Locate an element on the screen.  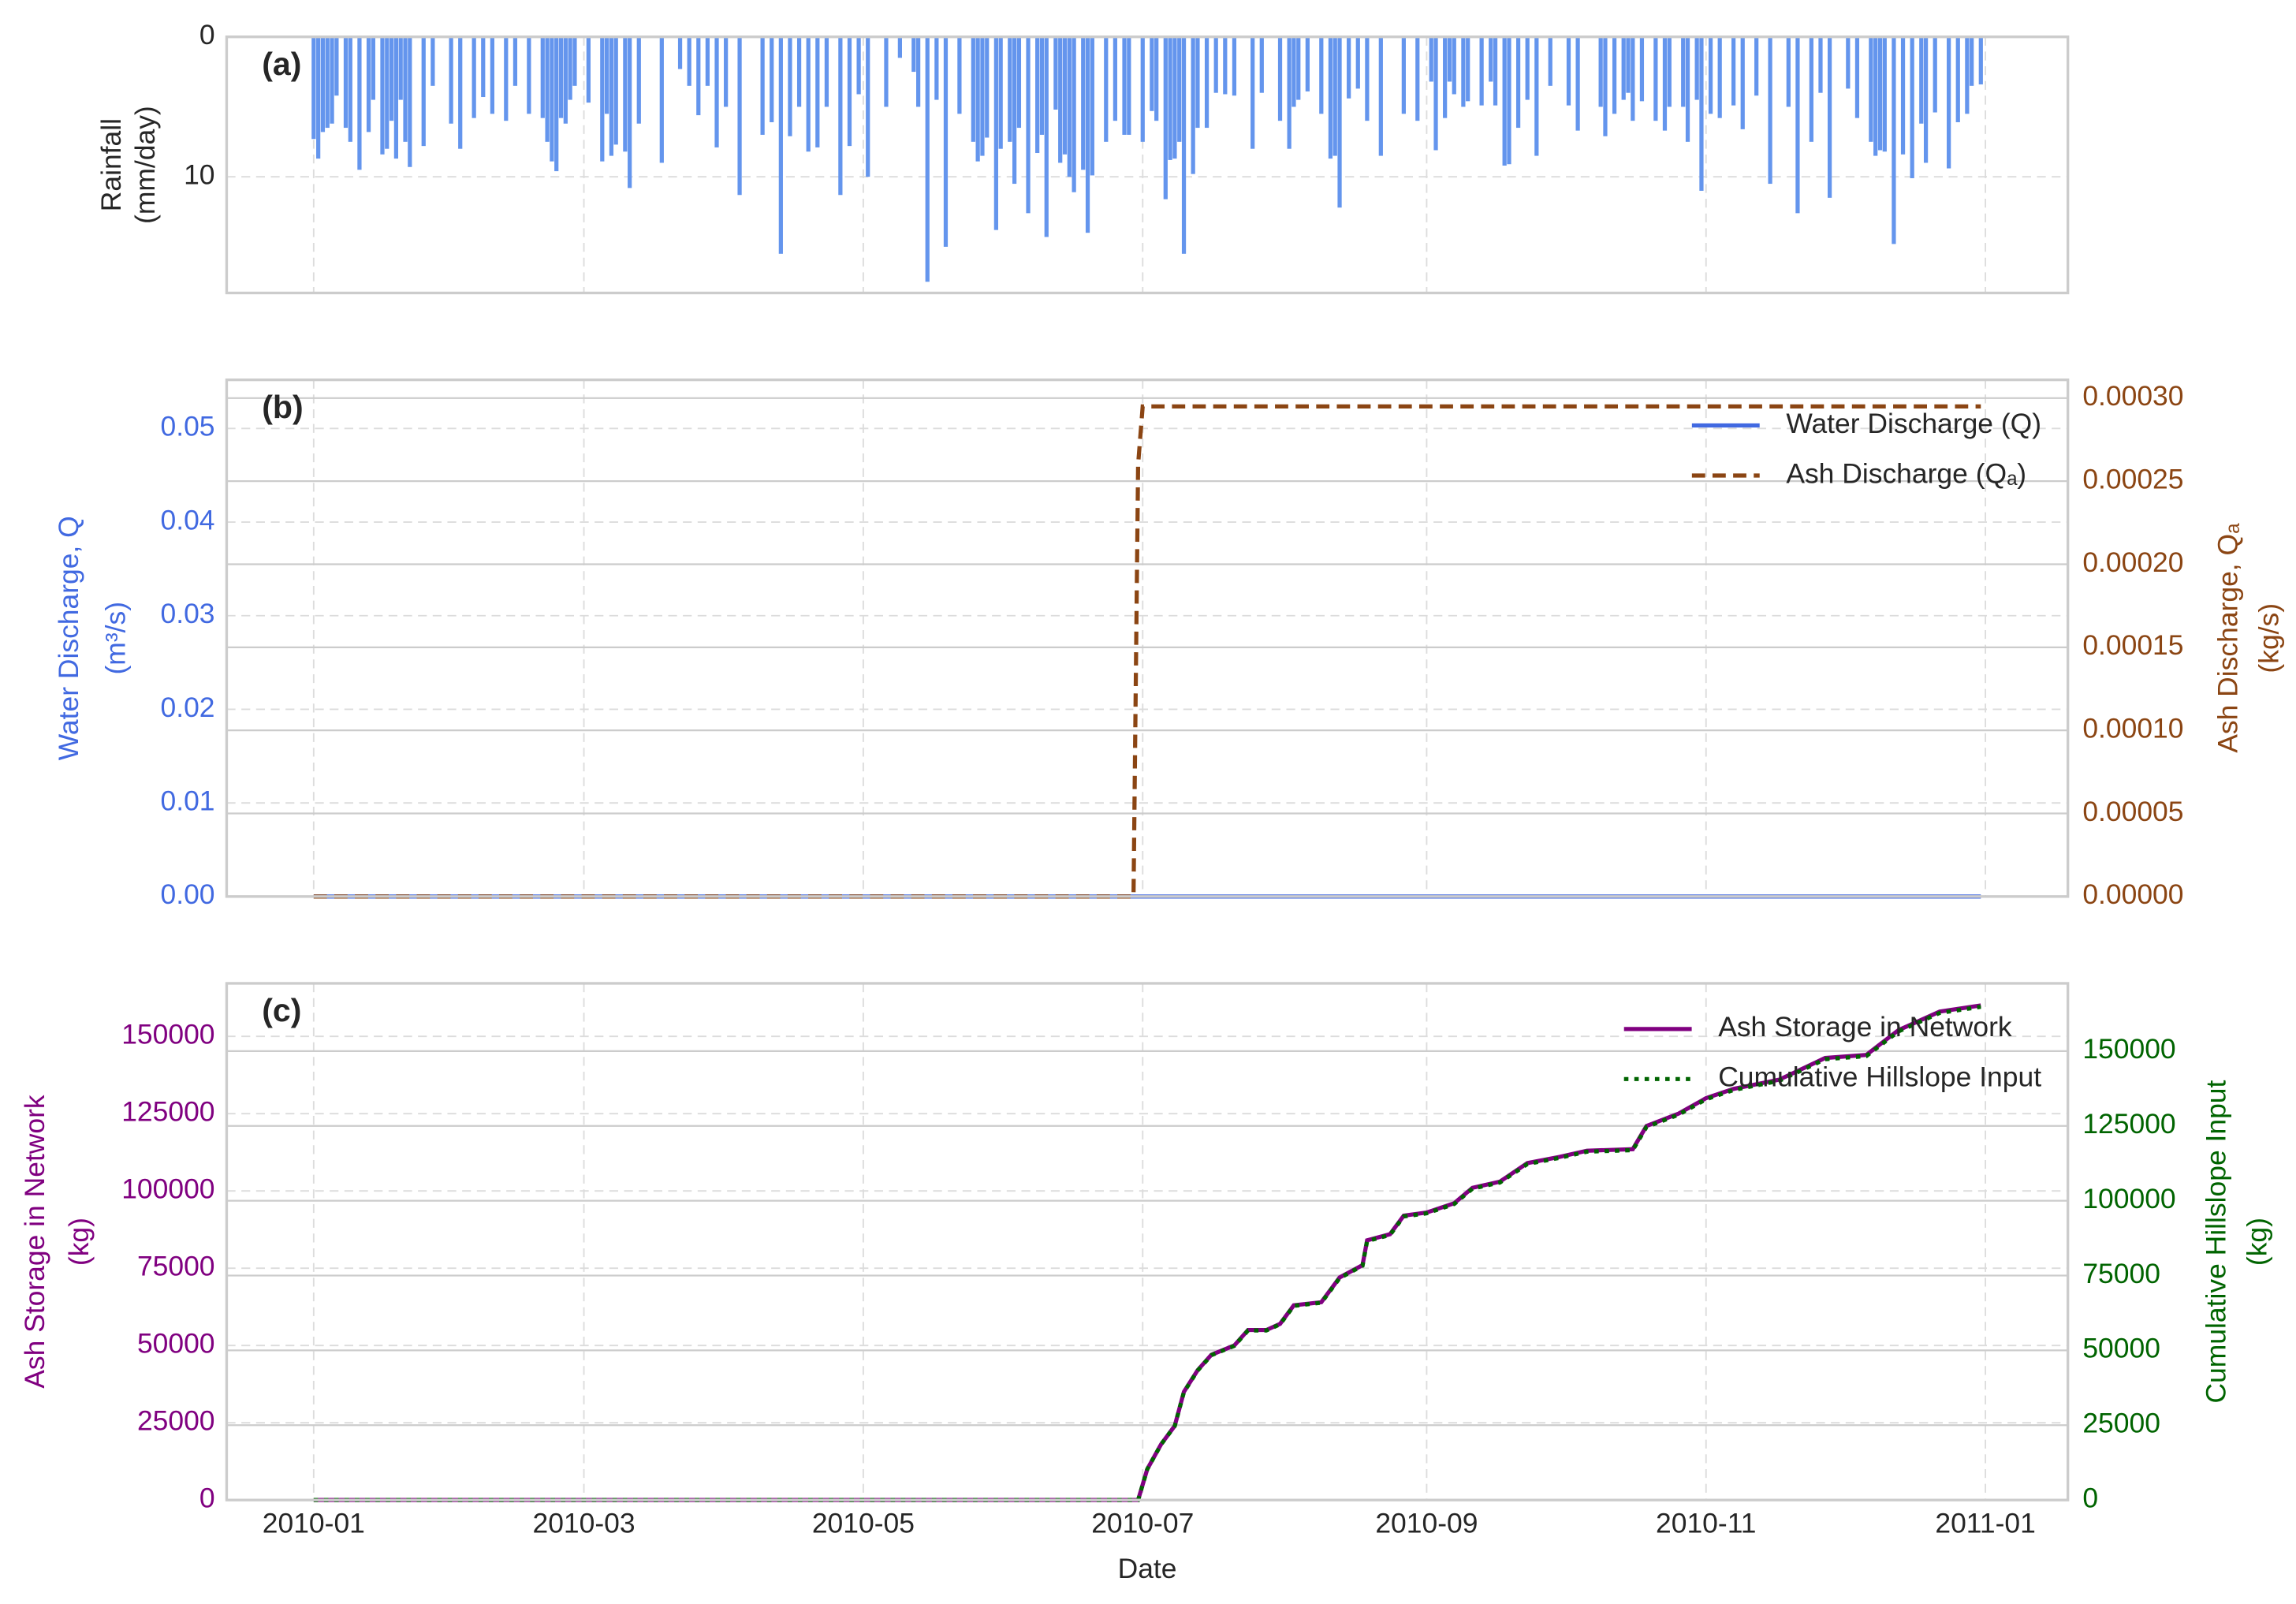
x-axis-label: Date is located at coordinates (1147, 1568).